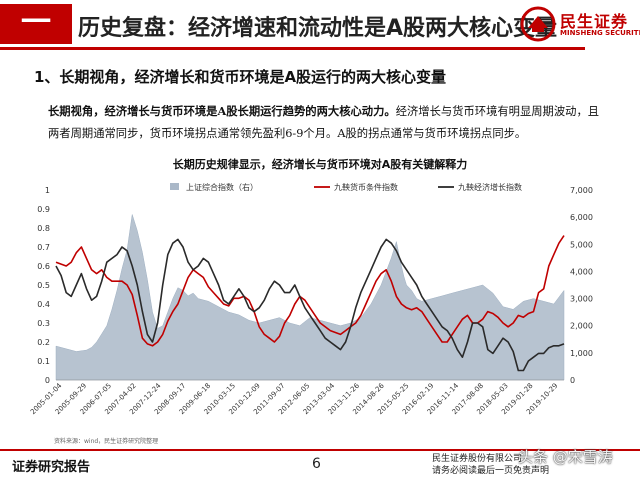  Describe the element at coordinates (316, 464) in the screenshot. I see `page-number: 6` at that location.